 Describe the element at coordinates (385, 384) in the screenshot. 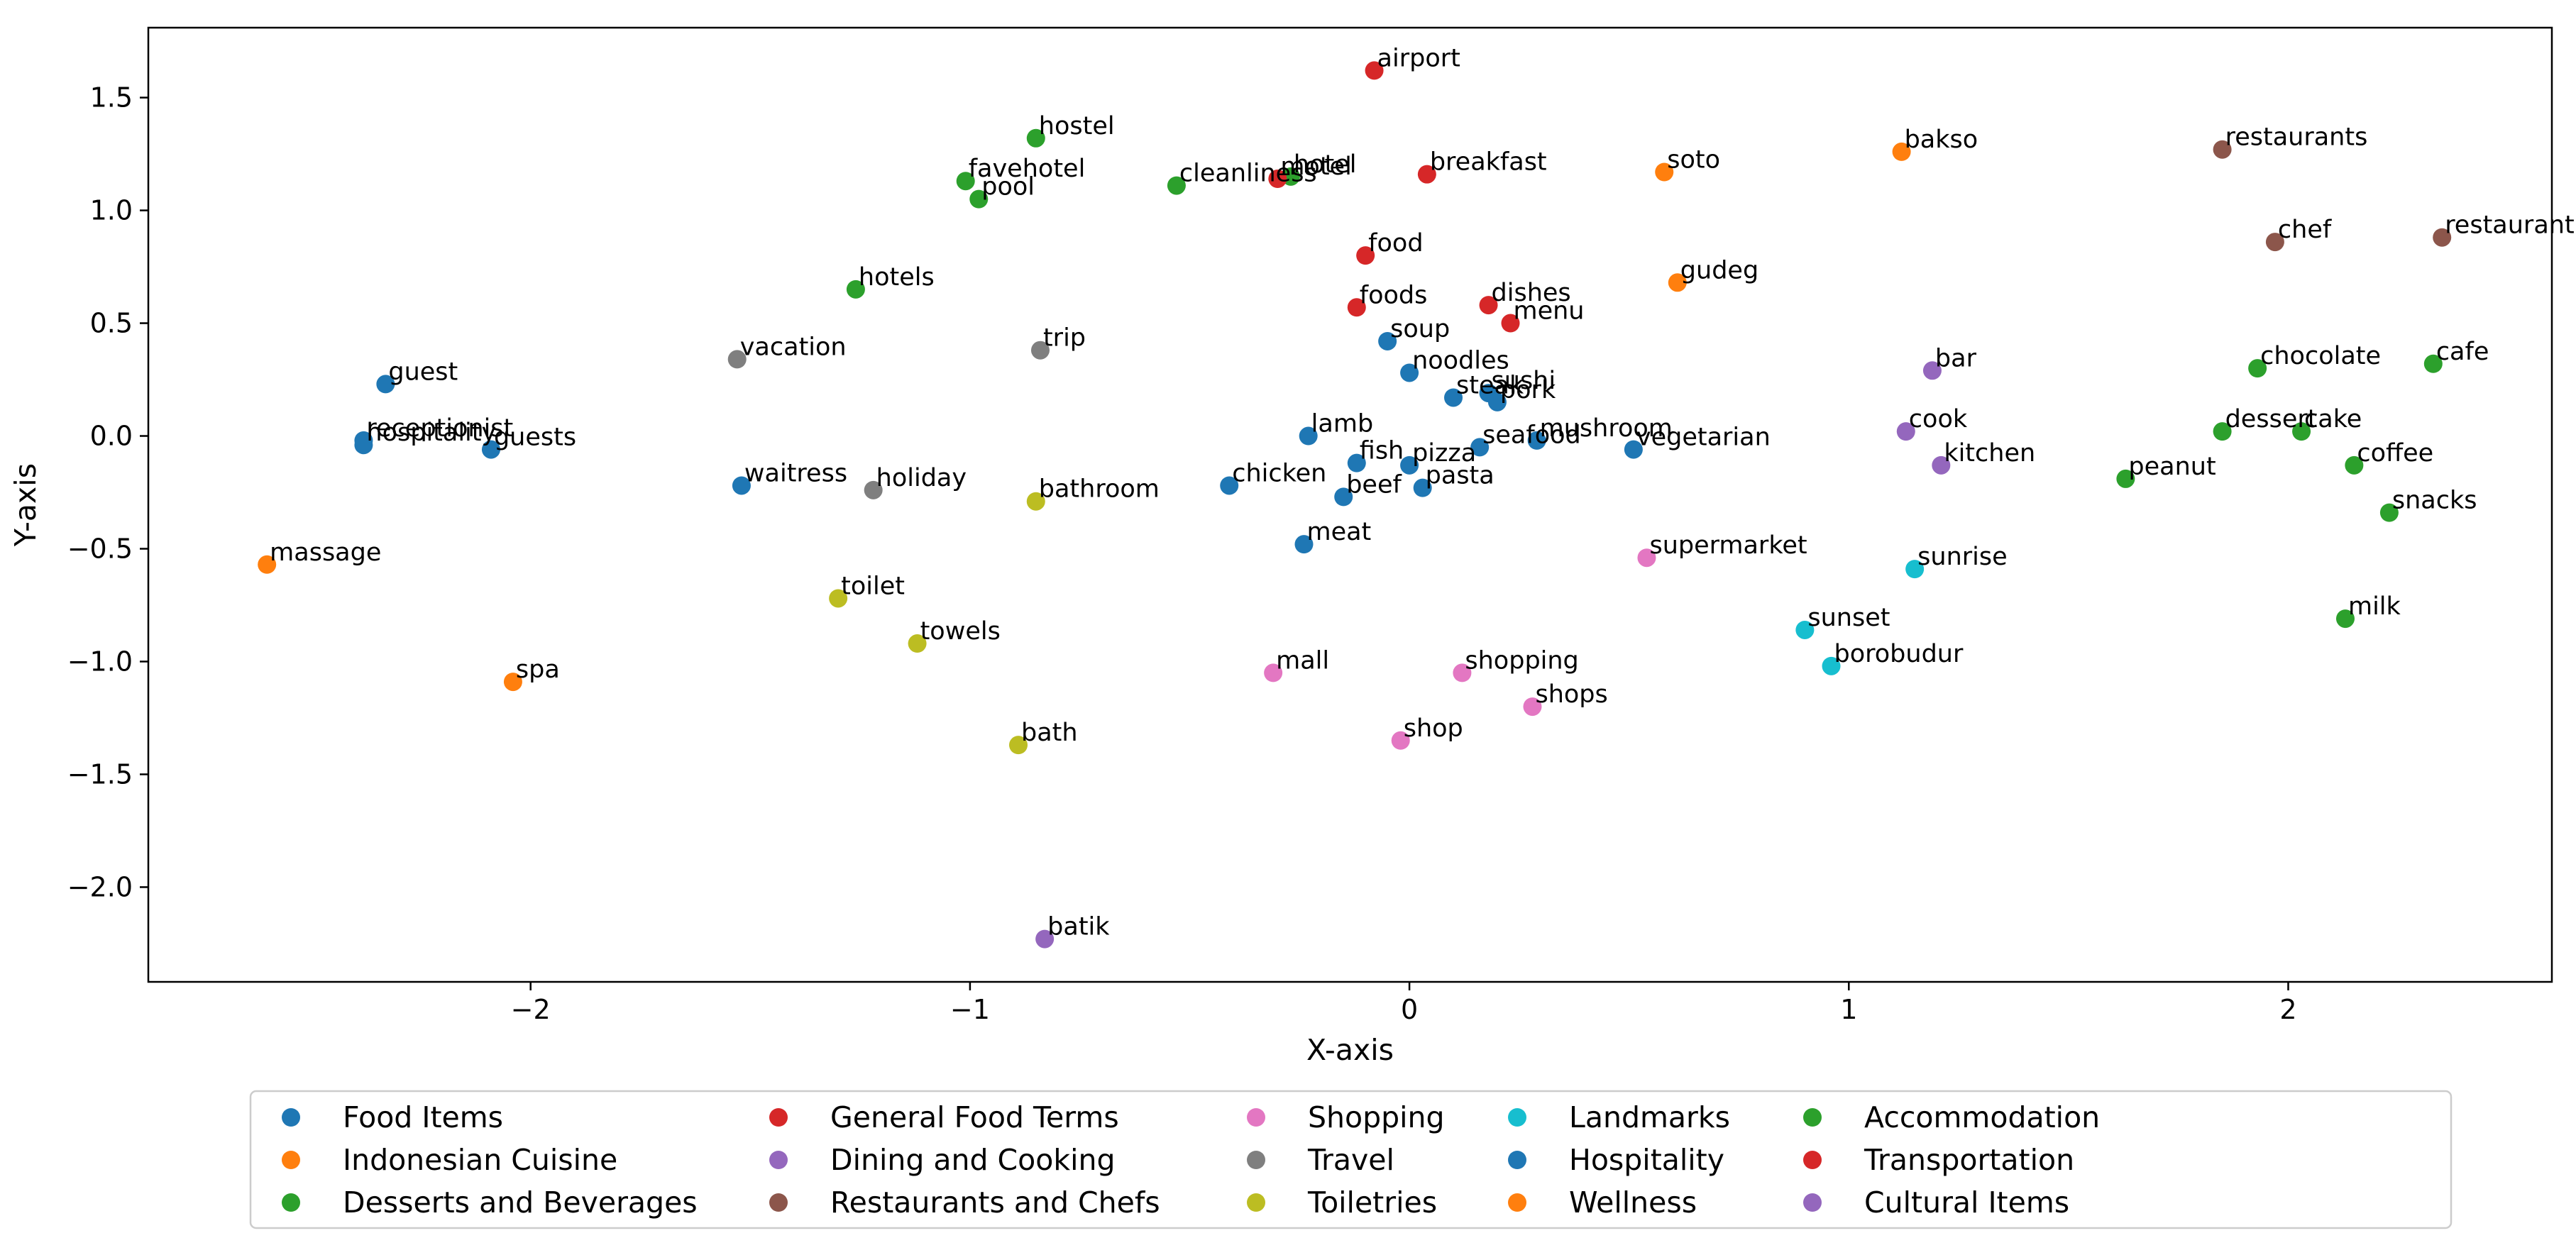

I see `data-point-guest` at that location.